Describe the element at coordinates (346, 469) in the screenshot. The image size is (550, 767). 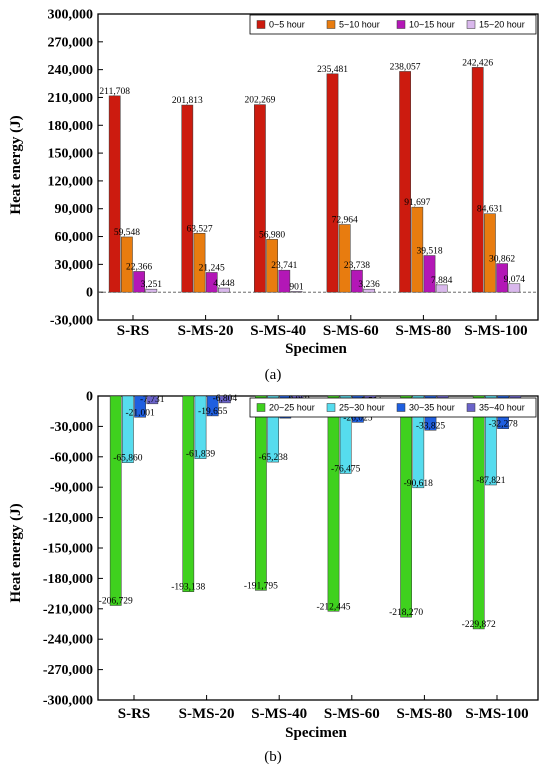
I see `chart-b-data-label: -76,475` at that location.